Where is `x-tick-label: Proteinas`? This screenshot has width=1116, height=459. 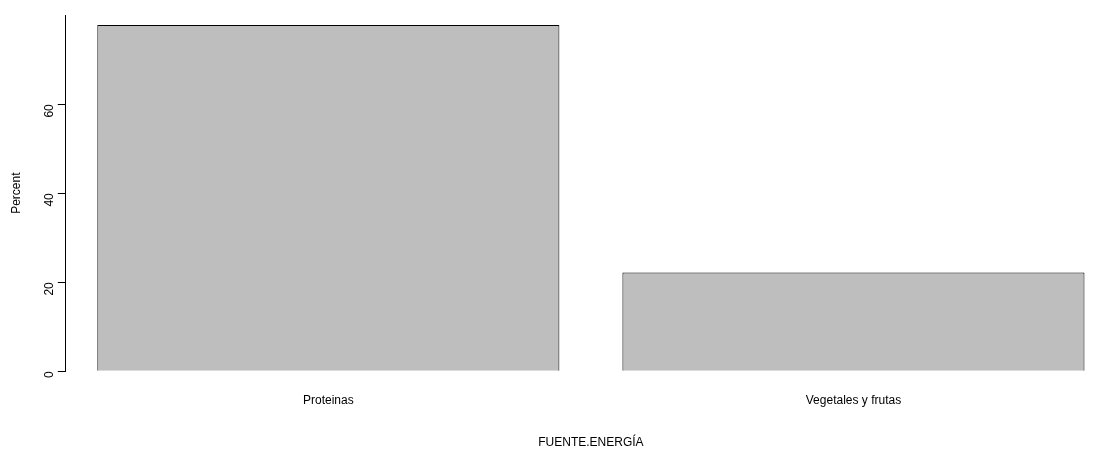
x-tick-label: Proteinas is located at coordinates (328, 399).